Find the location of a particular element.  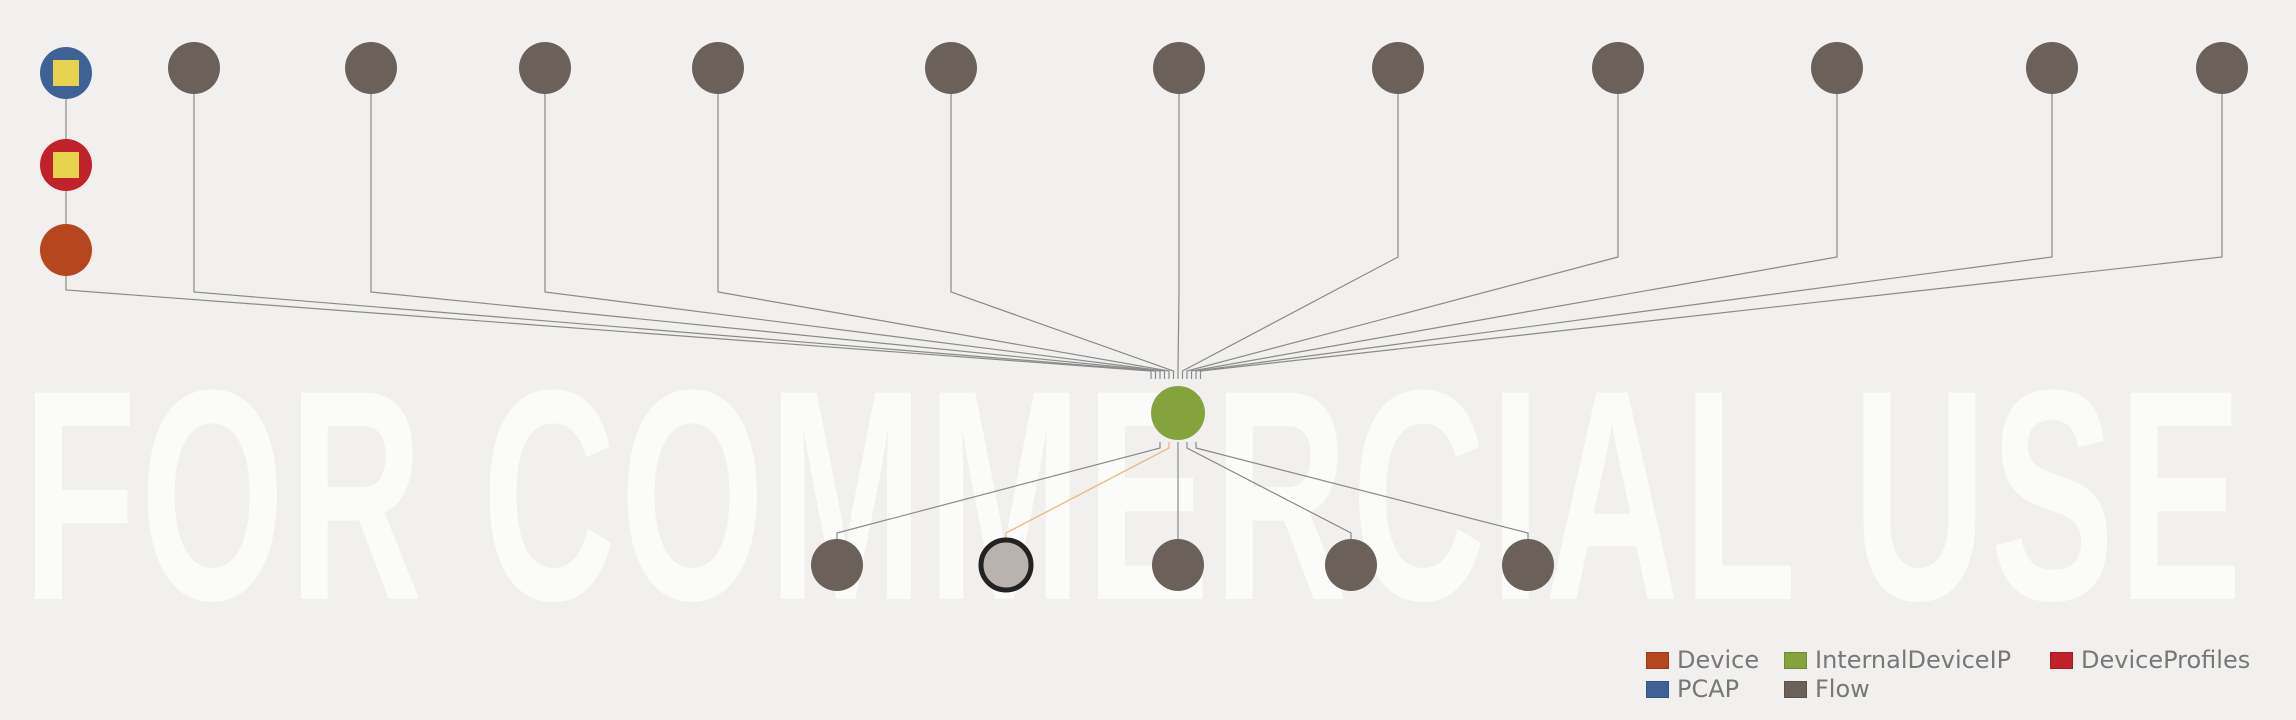

node-flow-t7 is located at coordinates (1398, 68).